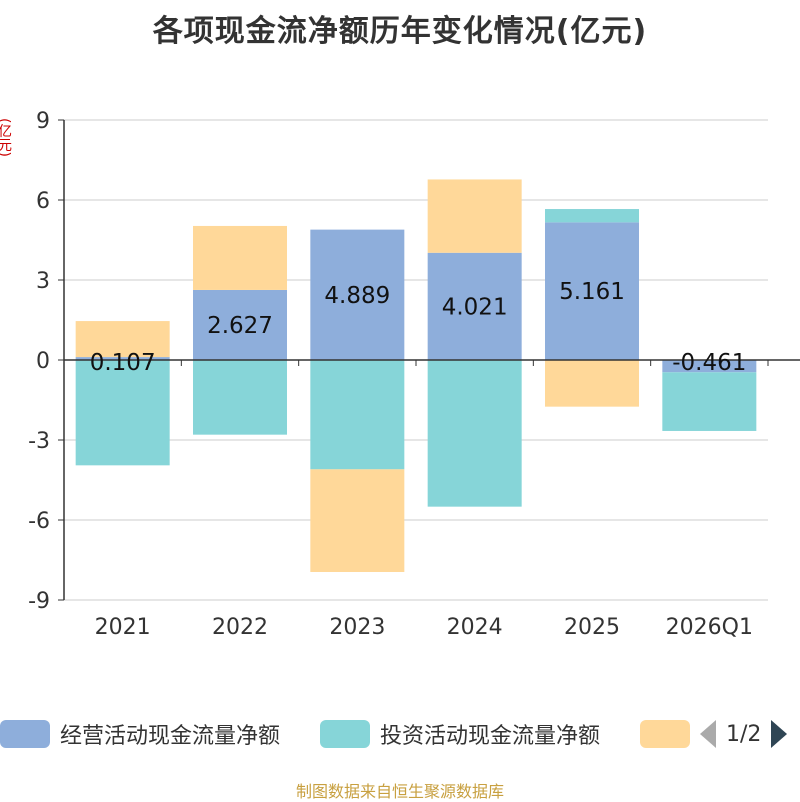 Image resolution: width=800 pixels, height=802 pixels. I want to click on legend-label-investing: 投资活动现金流量净额, so click(490, 736).